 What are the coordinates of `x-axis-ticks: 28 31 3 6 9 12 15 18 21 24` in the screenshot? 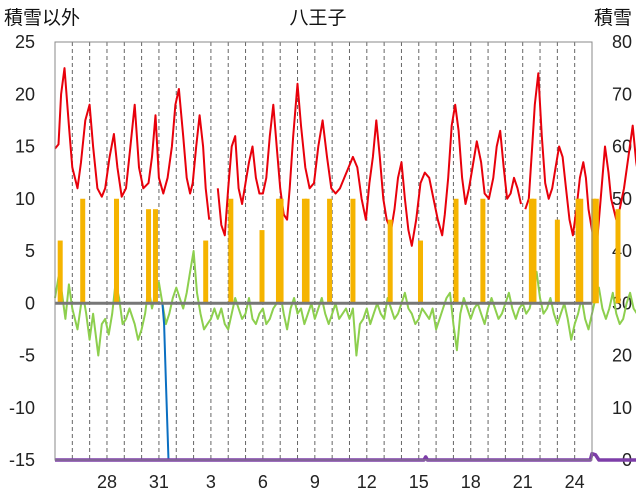 It's located at (341, 482).